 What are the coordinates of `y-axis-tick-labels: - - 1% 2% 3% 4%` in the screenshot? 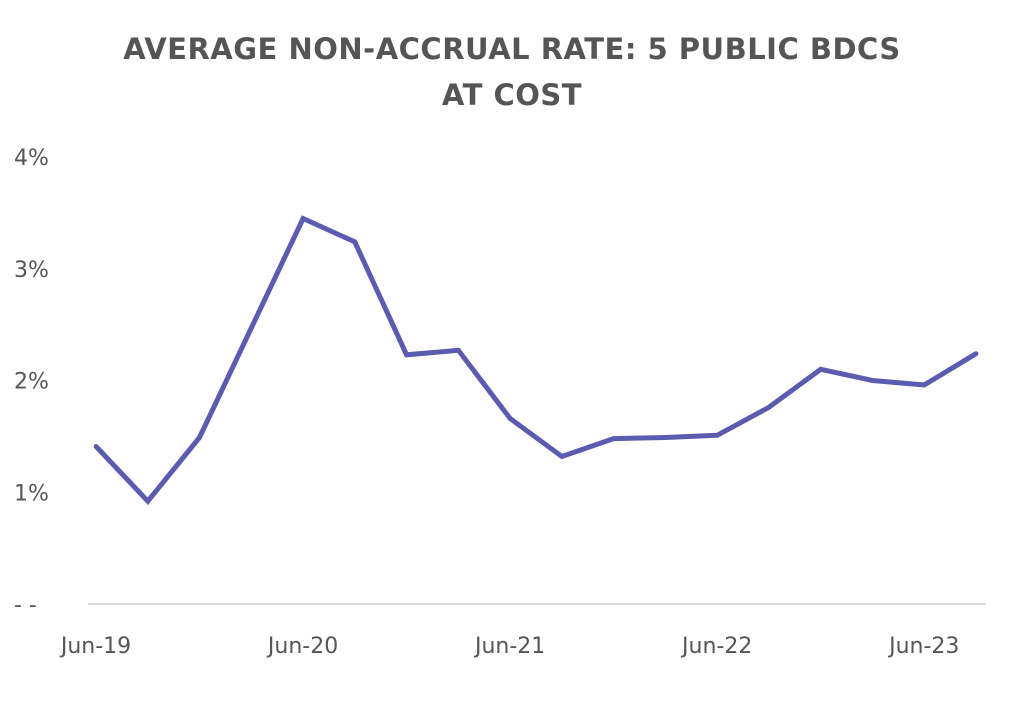 It's located at (31, 382).